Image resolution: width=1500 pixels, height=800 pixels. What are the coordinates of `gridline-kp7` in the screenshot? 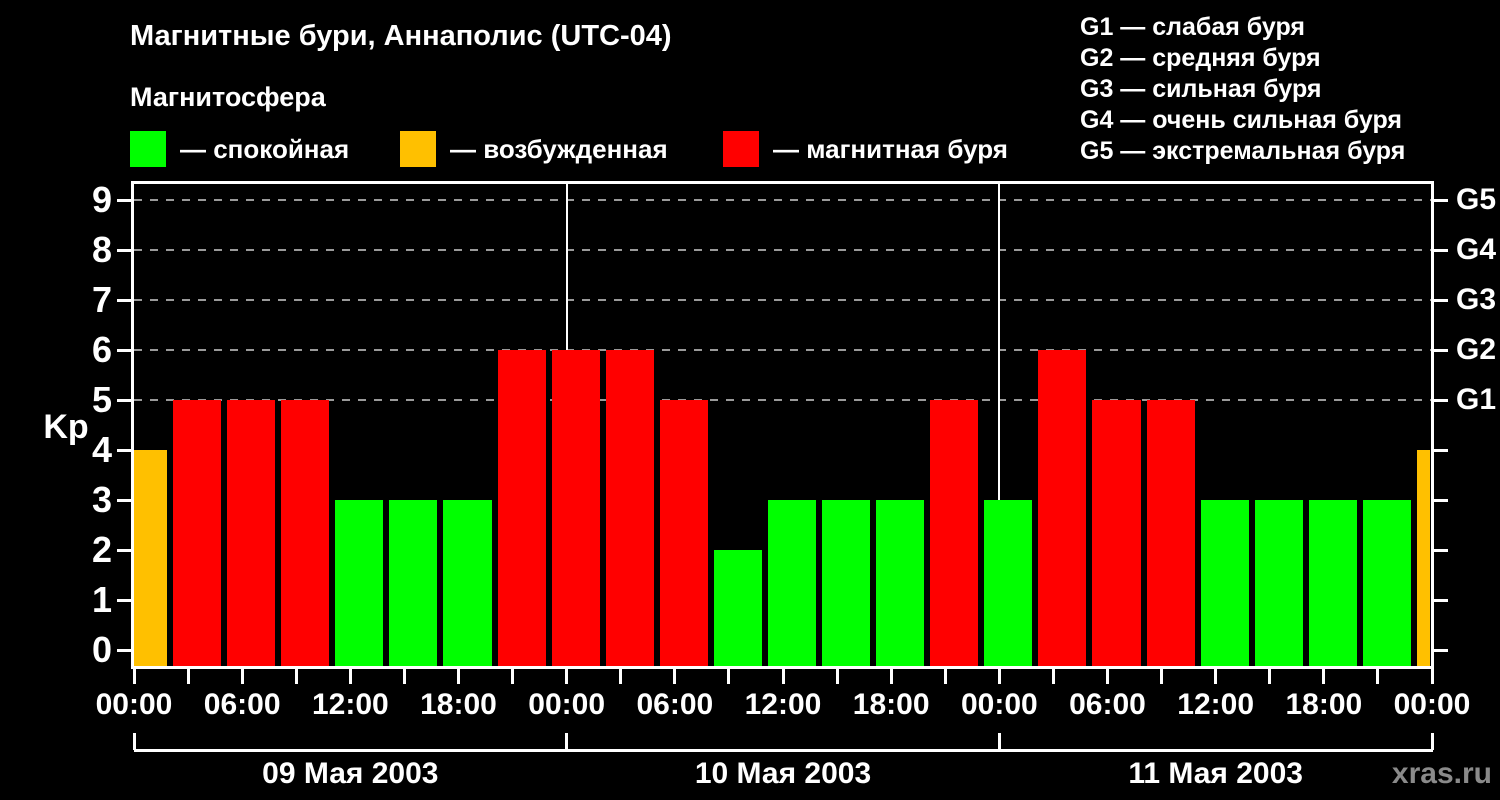 It's located at (783, 300).